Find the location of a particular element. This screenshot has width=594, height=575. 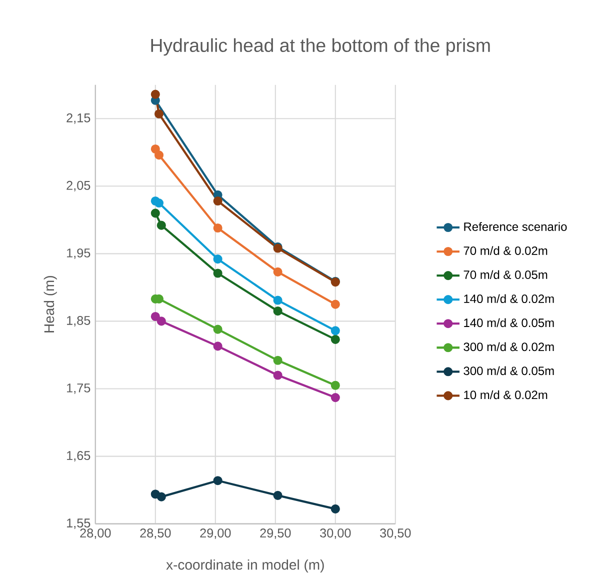

y-axis-title: Head (m) is located at coordinates (50, 304).